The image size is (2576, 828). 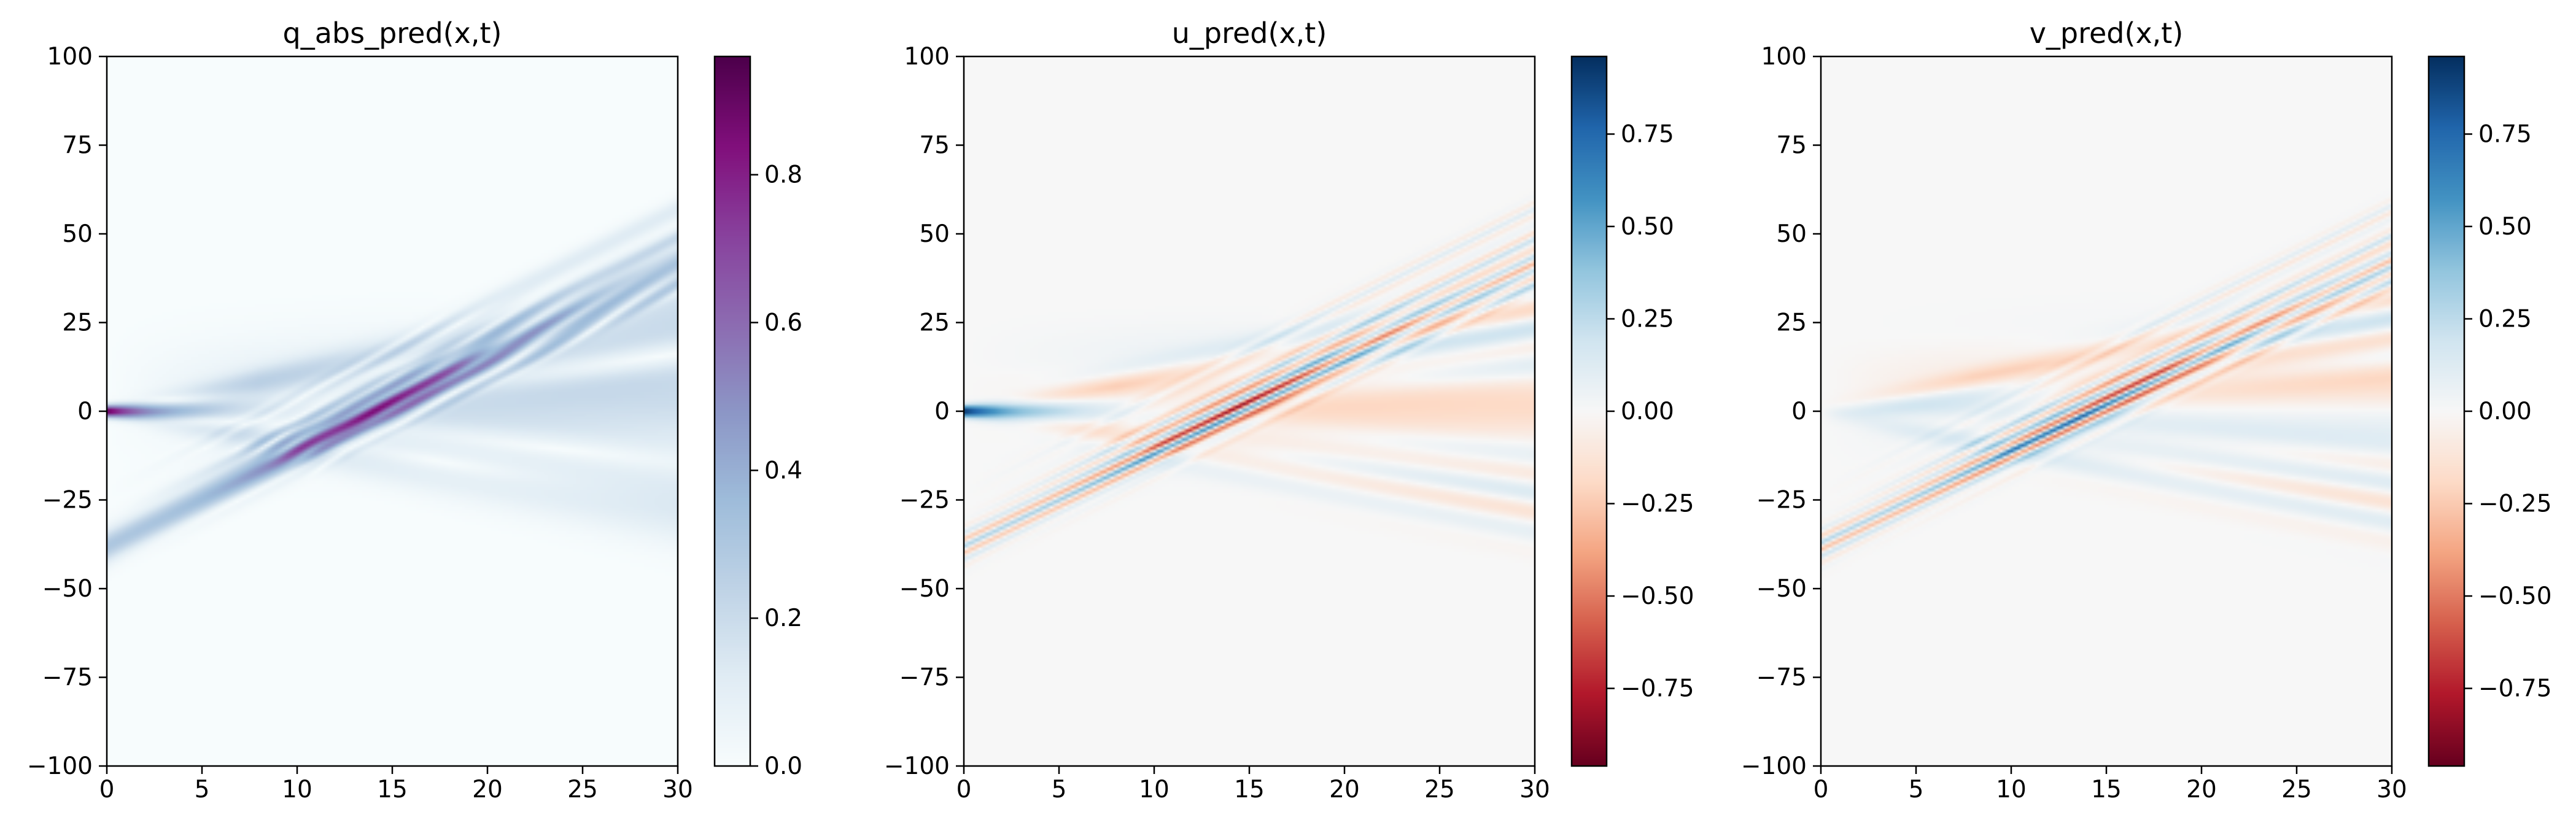 I want to click on colorbar-tick-label: 0.2, so click(x=783, y=618).